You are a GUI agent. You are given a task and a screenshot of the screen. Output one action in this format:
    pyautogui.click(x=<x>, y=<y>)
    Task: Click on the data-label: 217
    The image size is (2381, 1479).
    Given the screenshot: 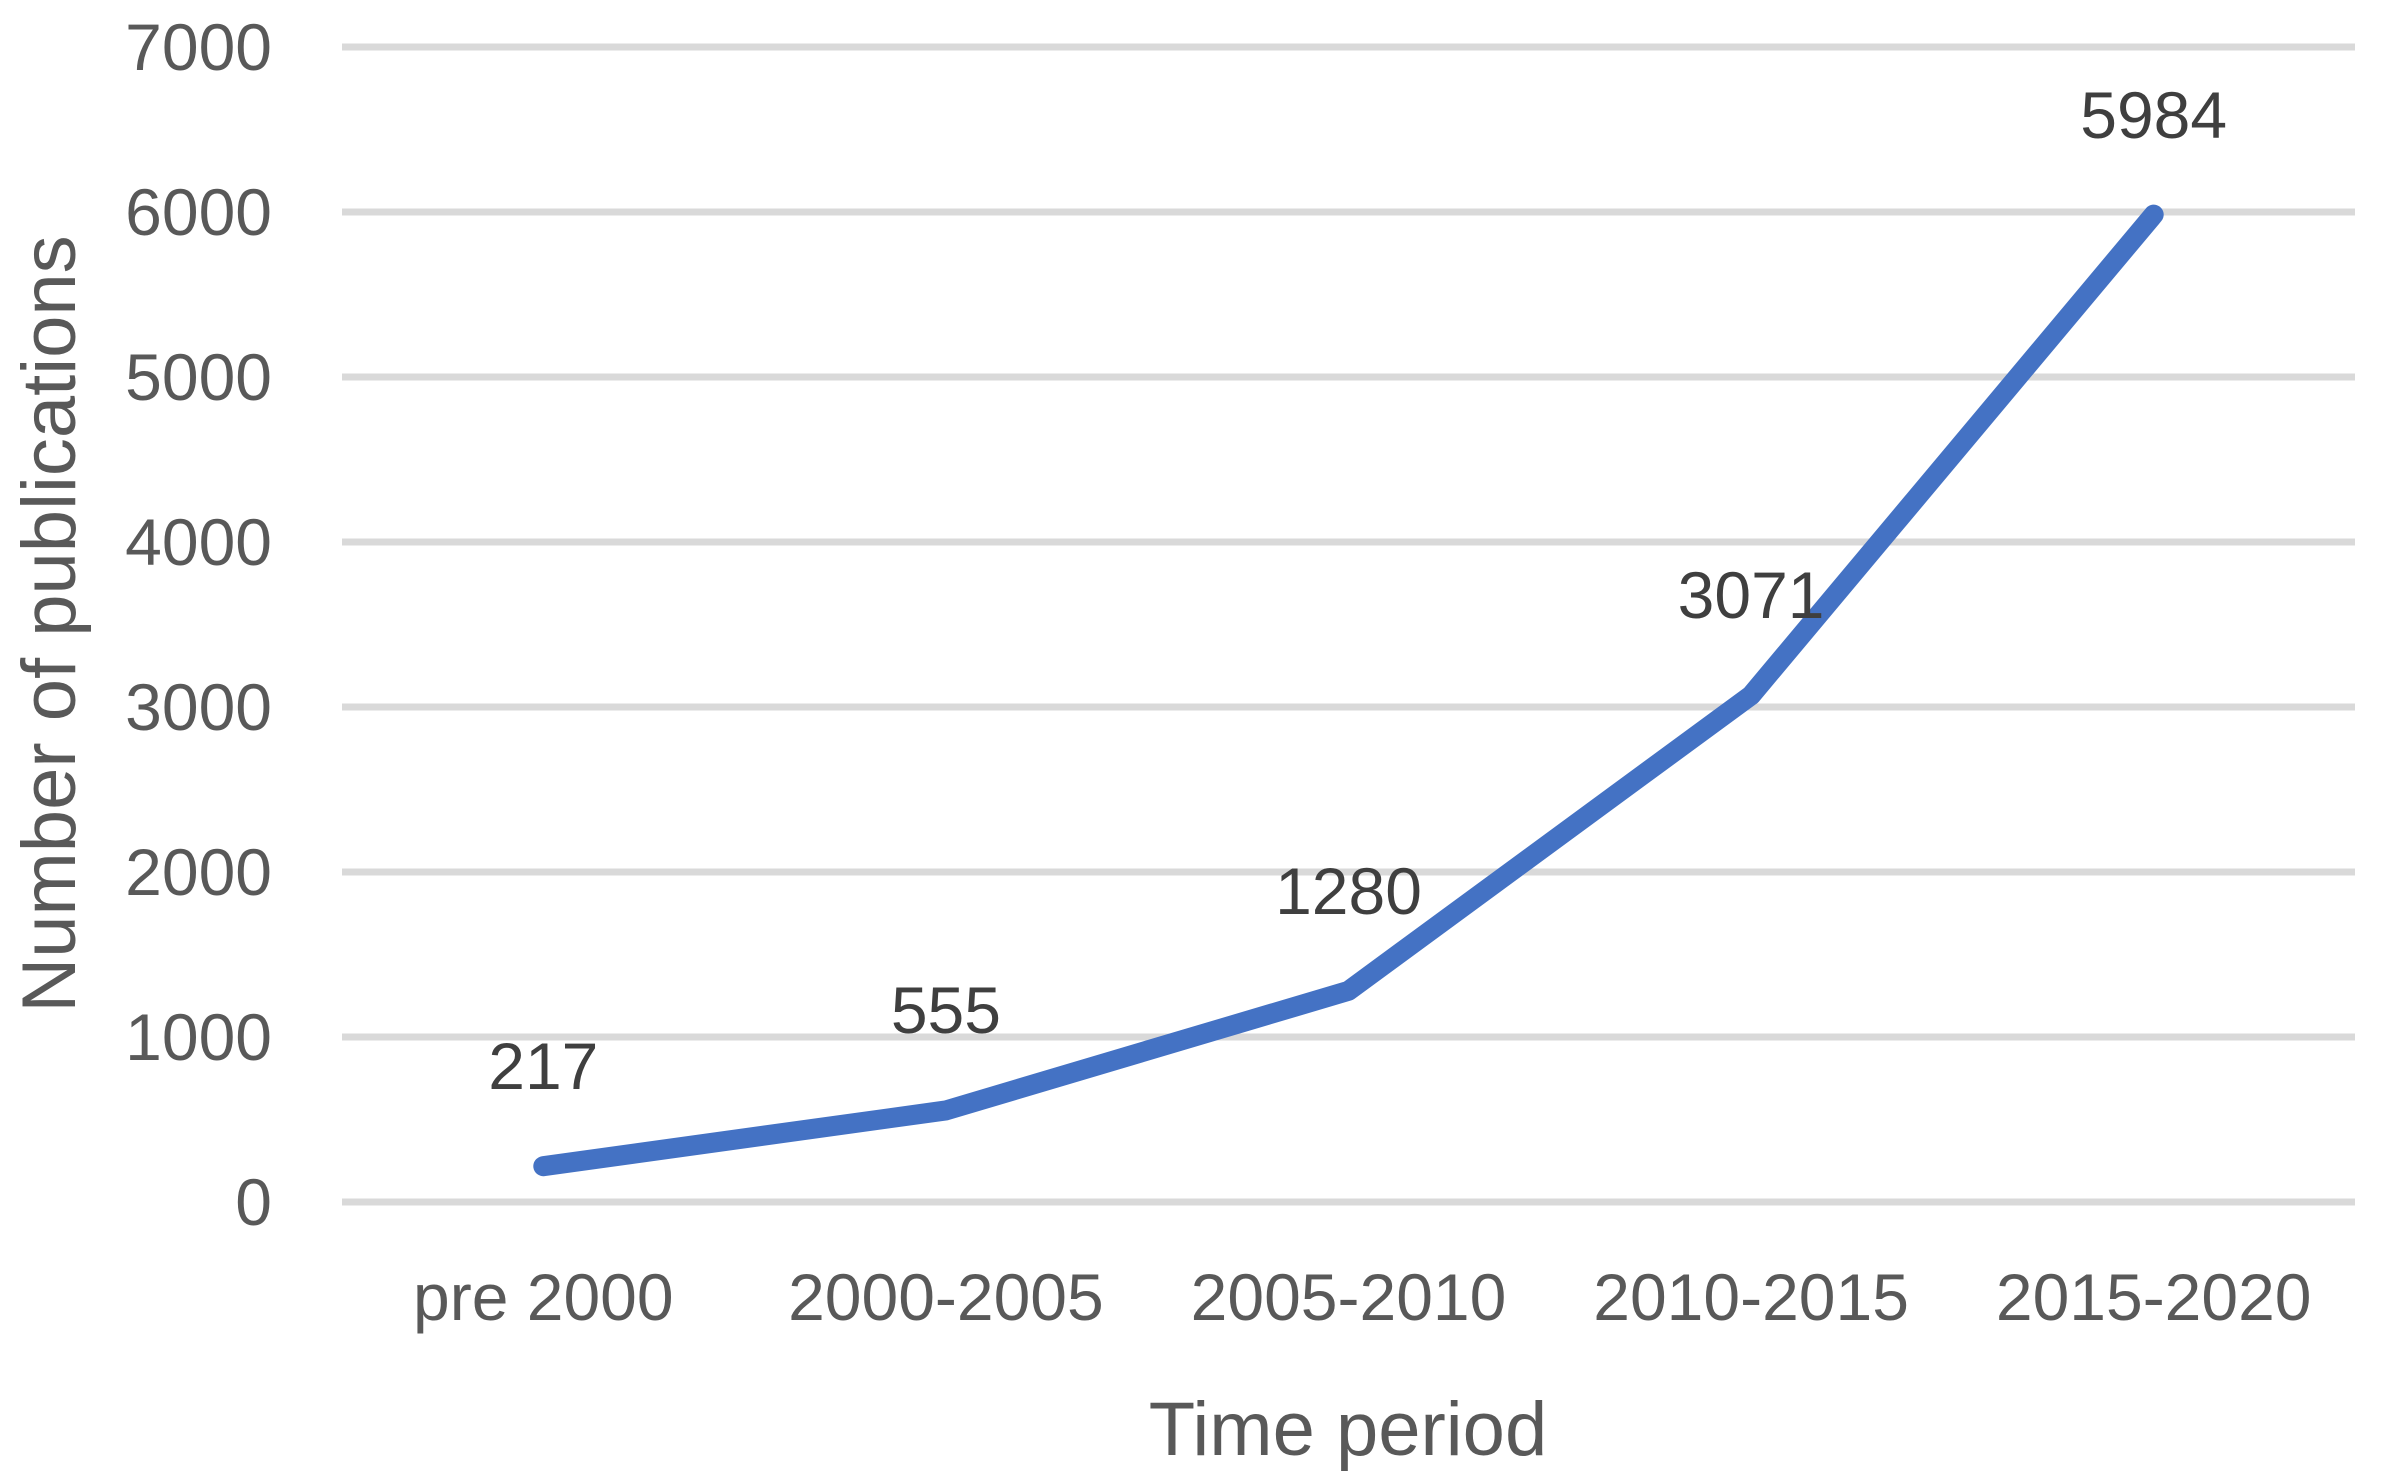 What is the action you would take?
    pyautogui.click(x=543, y=1066)
    